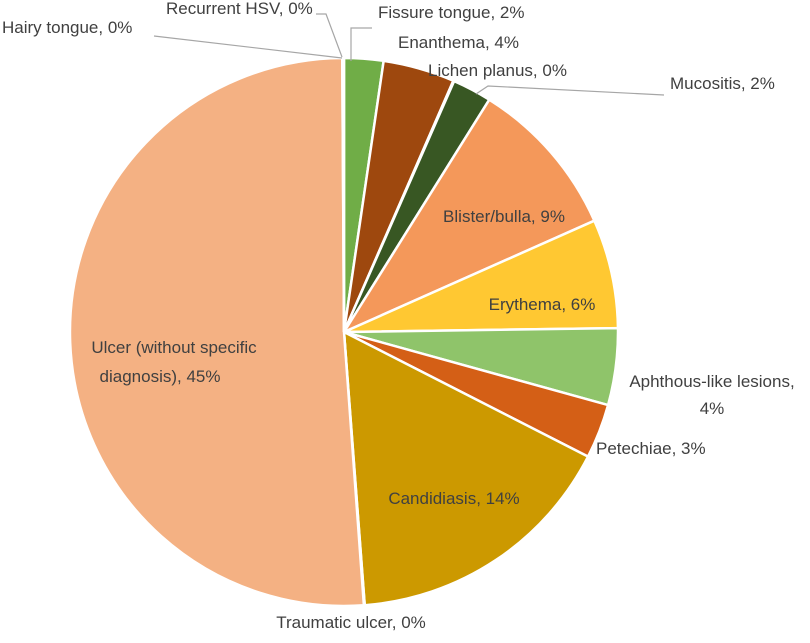 This screenshot has height=643, width=810. Describe the element at coordinates (453, 498) in the screenshot. I see `slice-label-8: Candidiasis, 14%` at that location.